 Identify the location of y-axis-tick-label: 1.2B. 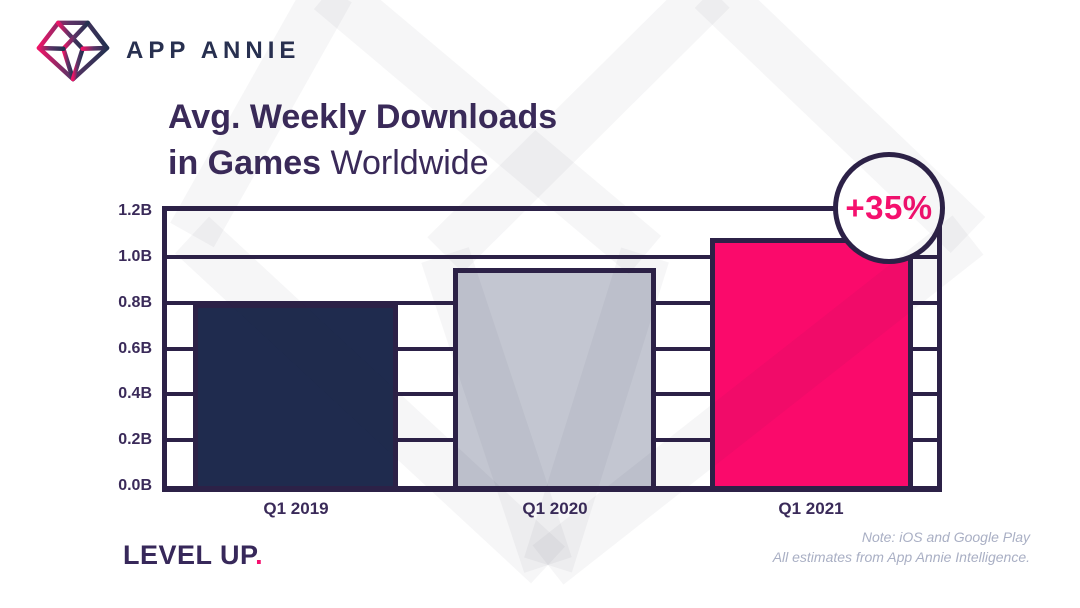
(135, 210).